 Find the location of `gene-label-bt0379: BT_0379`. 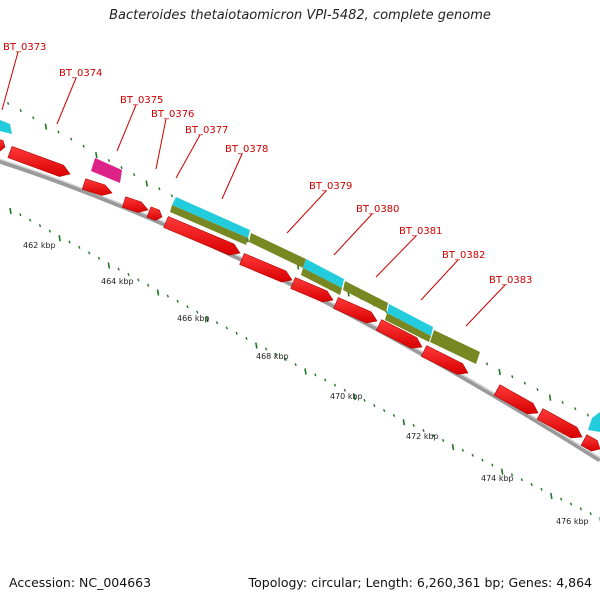

gene-label-bt0379: BT_0379 is located at coordinates (330, 186).